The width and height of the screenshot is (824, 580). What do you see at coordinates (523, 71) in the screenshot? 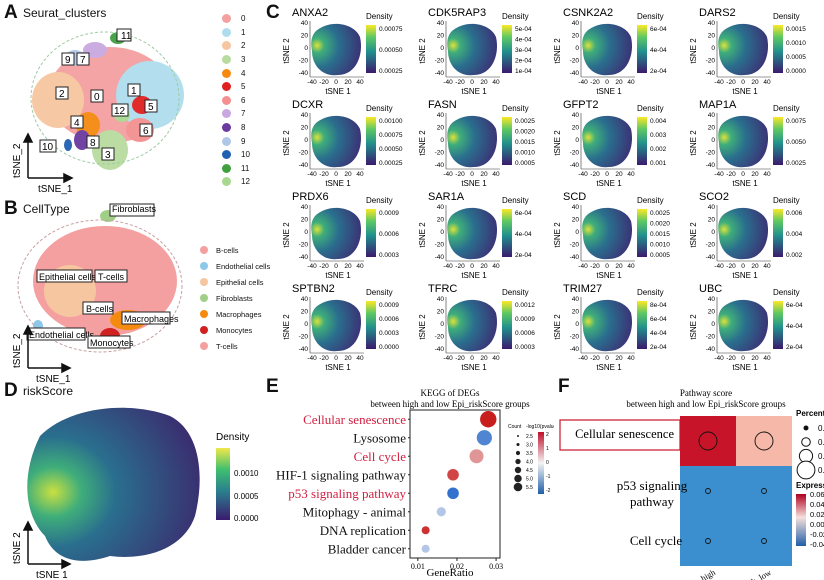
I see `colorbar-tick: 1e-04` at bounding box center [523, 71].